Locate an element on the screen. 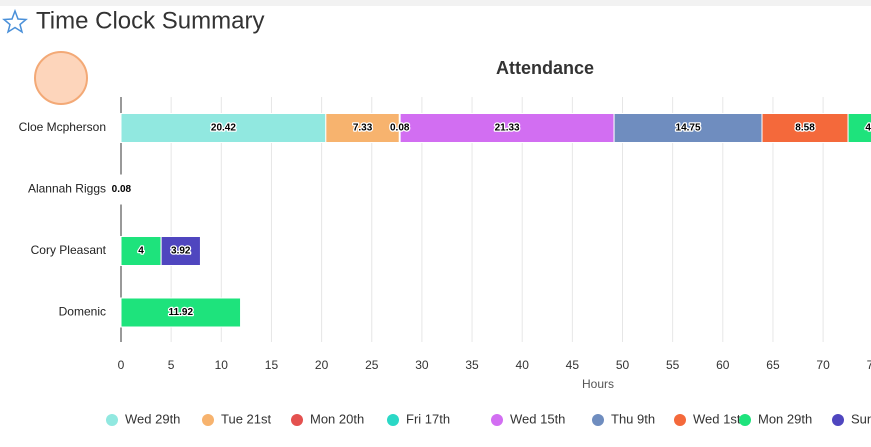 This screenshot has width=871, height=447. value-label: 7.33 is located at coordinates (363, 128).